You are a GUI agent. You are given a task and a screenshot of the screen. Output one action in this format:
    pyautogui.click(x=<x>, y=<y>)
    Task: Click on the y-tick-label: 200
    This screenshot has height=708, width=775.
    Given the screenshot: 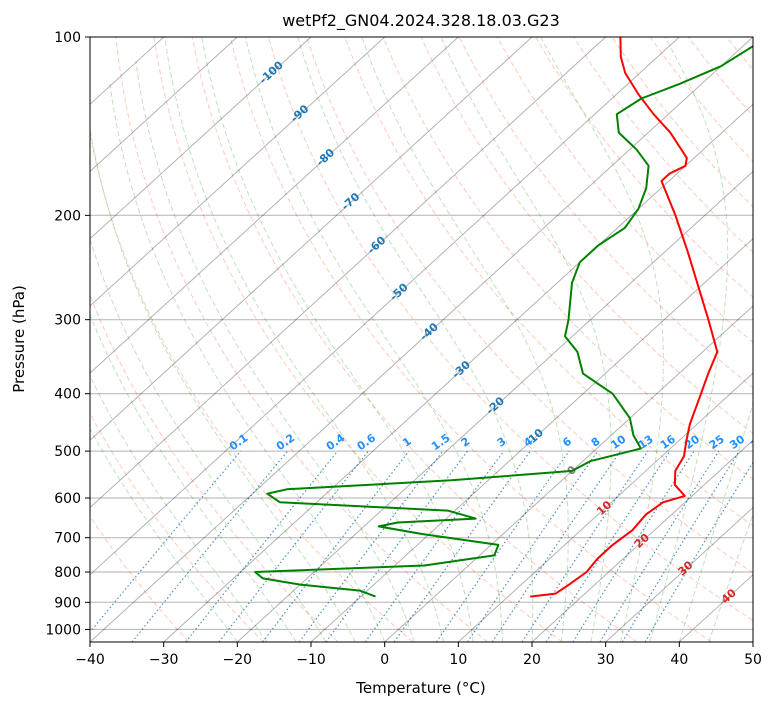 What is the action you would take?
    pyautogui.click(x=67, y=216)
    